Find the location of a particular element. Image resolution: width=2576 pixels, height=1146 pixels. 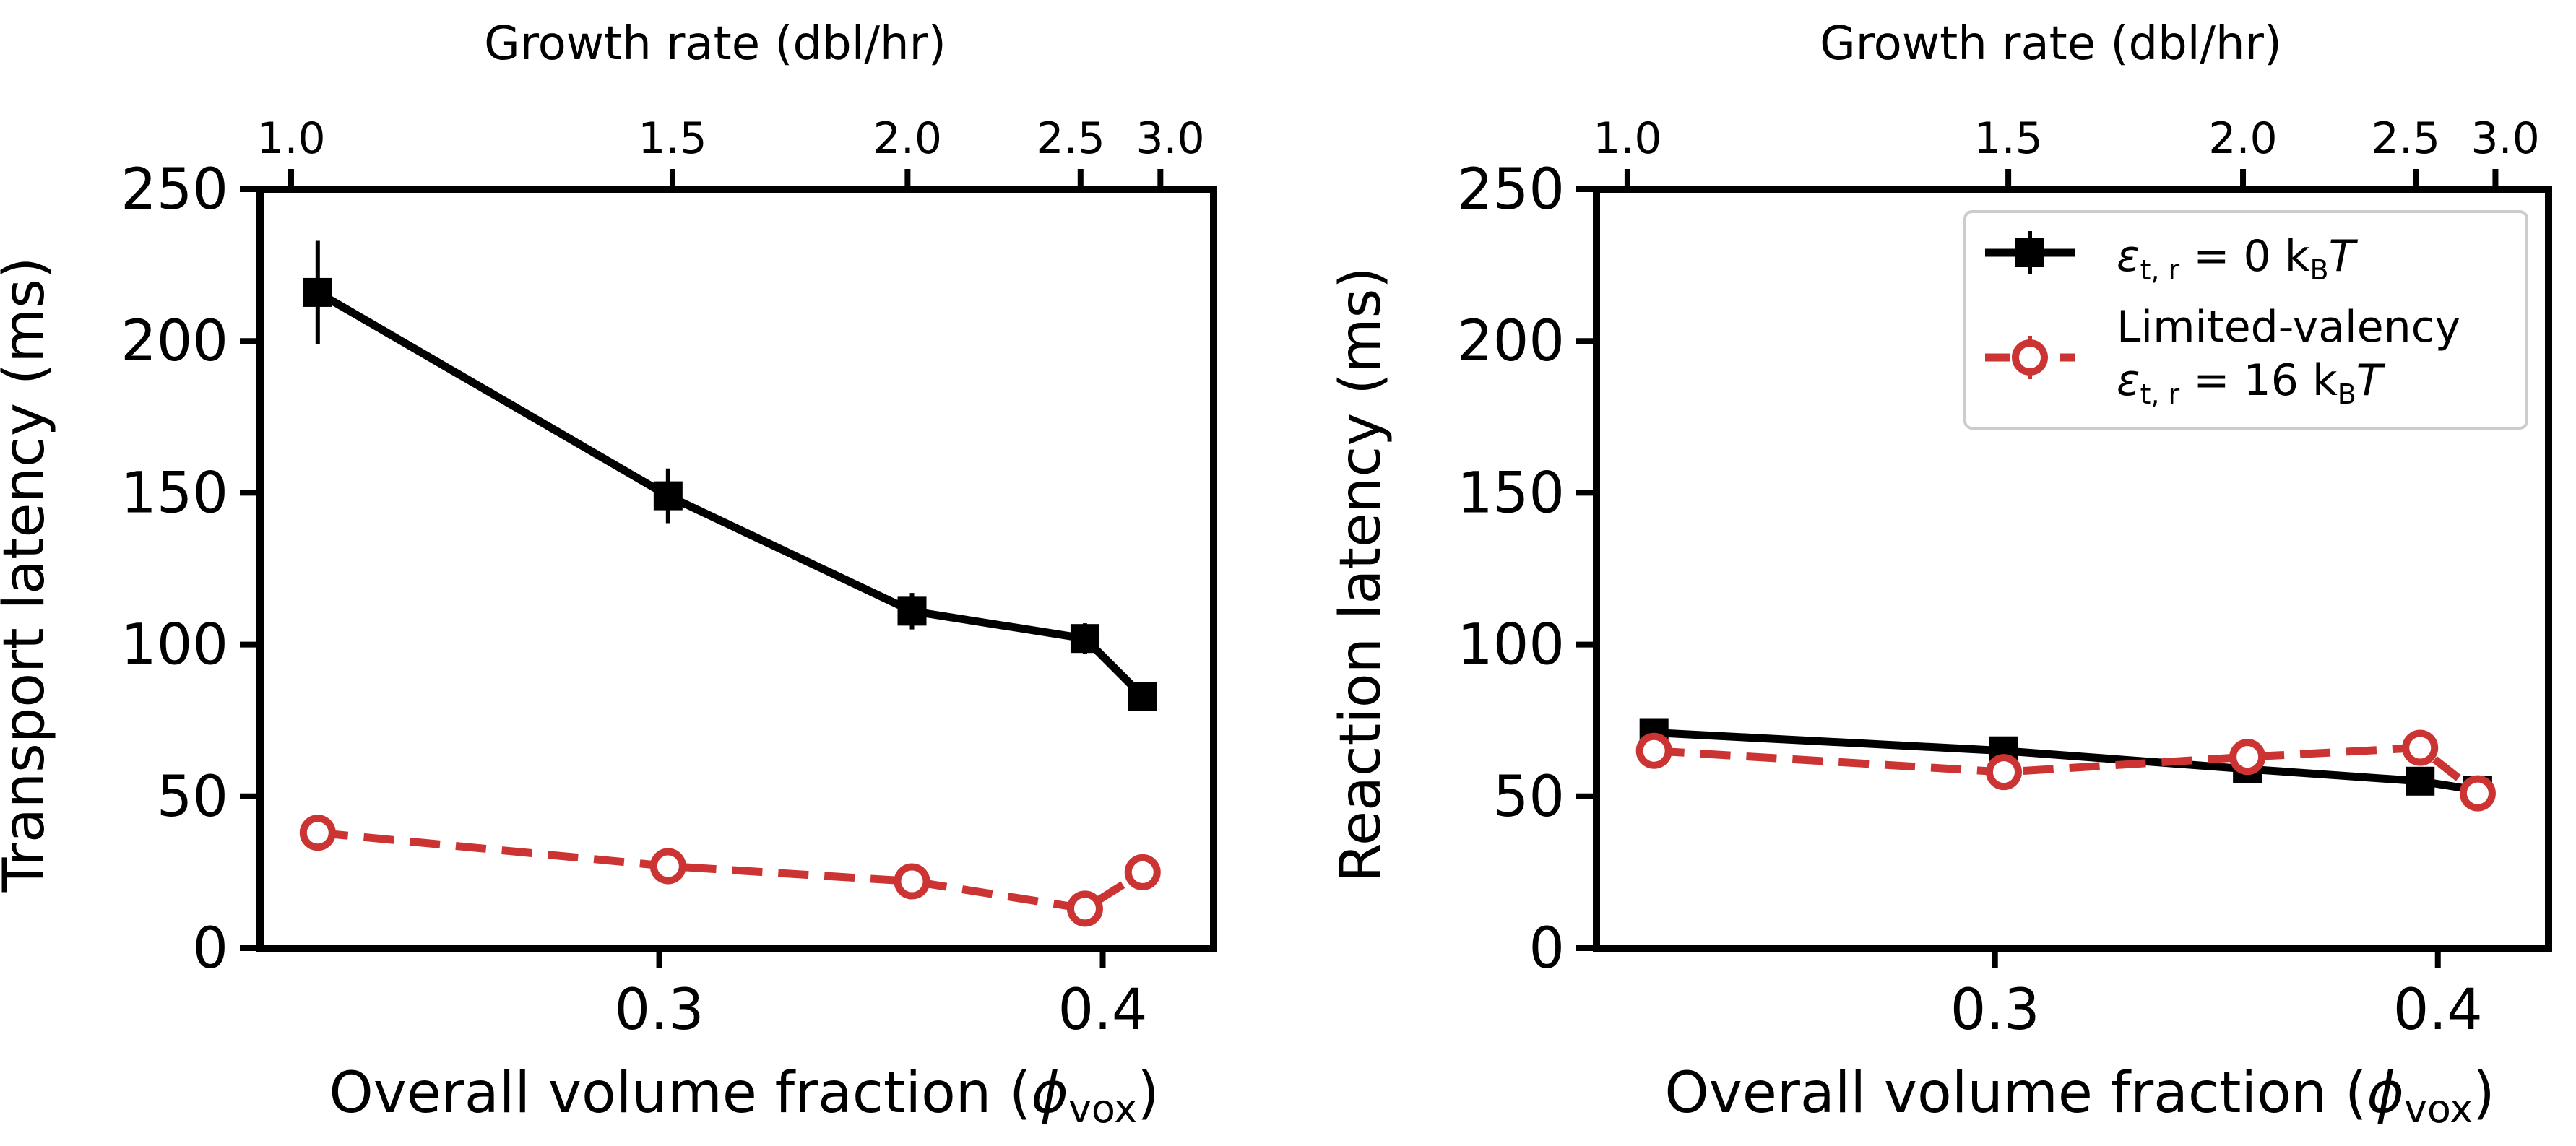

legend-label-1: Limited-valency is located at coordinates (2288, 327).